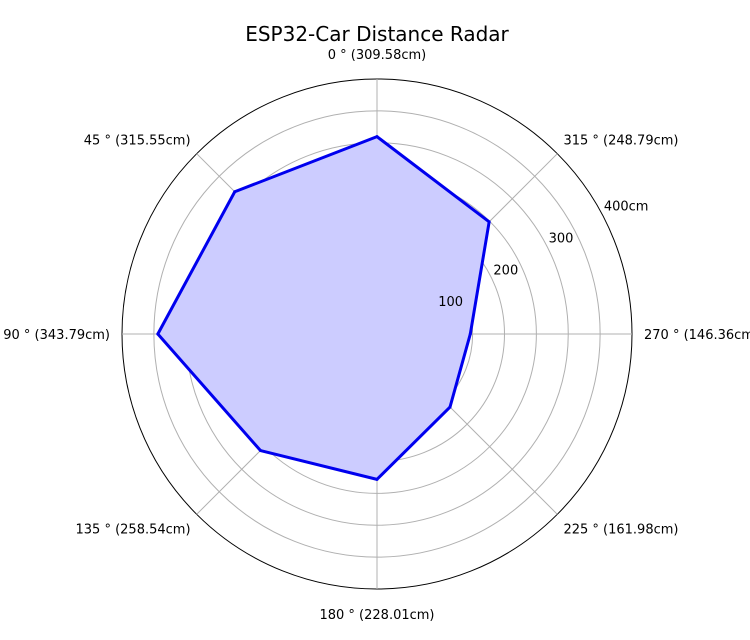 This screenshot has width=750, height=640. What do you see at coordinates (626, 207) in the screenshot?
I see `radial-tick-label: 400cm` at bounding box center [626, 207].